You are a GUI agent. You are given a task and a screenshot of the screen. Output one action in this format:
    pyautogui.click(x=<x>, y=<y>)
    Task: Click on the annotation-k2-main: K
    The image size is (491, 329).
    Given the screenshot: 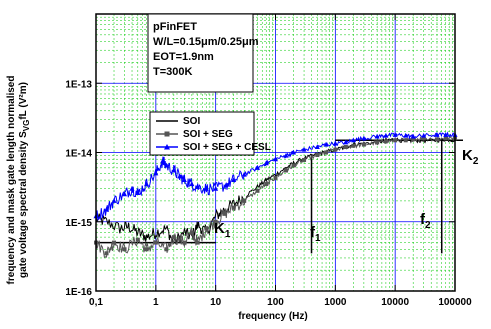 What is the action you would take?
    pyautogui.click(x=467, y=155)
    